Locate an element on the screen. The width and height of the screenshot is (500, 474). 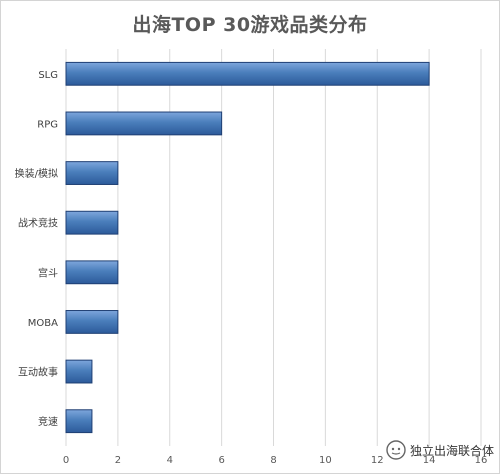
x-tick-label: 2 is located at coordinates (118, 460).